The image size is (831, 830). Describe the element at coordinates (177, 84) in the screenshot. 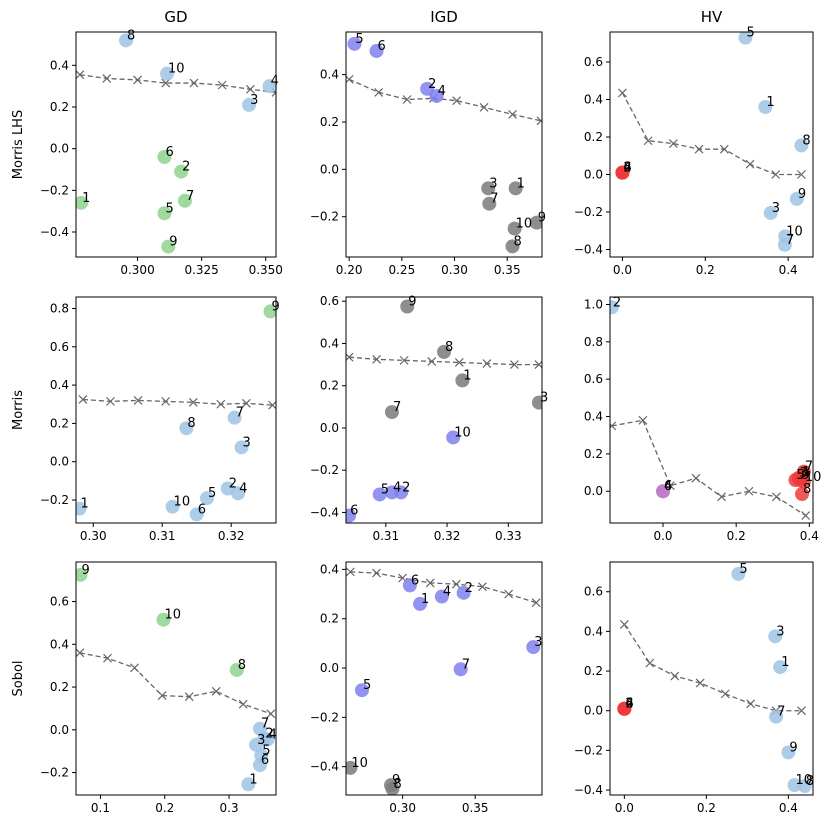

I see `front-line` at that location.